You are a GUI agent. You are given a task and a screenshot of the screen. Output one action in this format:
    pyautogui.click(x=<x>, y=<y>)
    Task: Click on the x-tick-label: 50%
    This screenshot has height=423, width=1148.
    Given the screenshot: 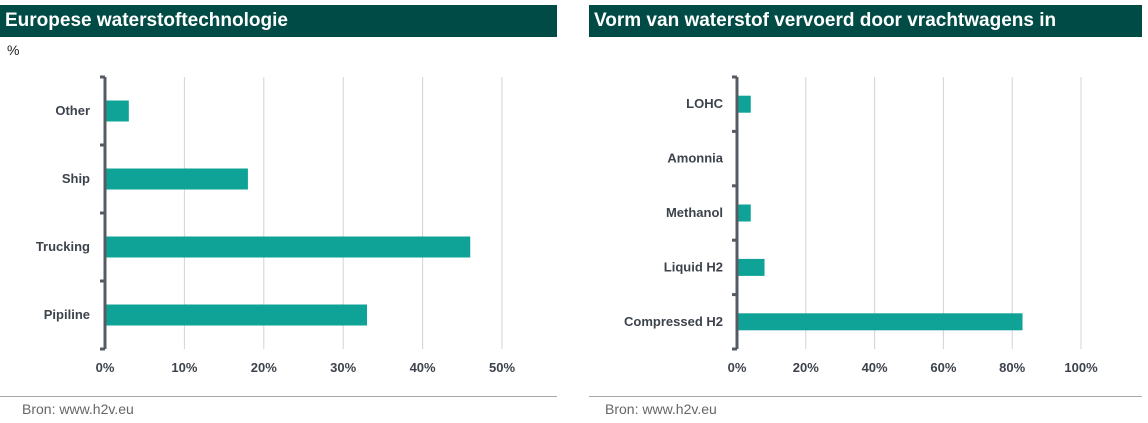 What is the action you would take?
    pyautogui.click(x=502, y=367)
    